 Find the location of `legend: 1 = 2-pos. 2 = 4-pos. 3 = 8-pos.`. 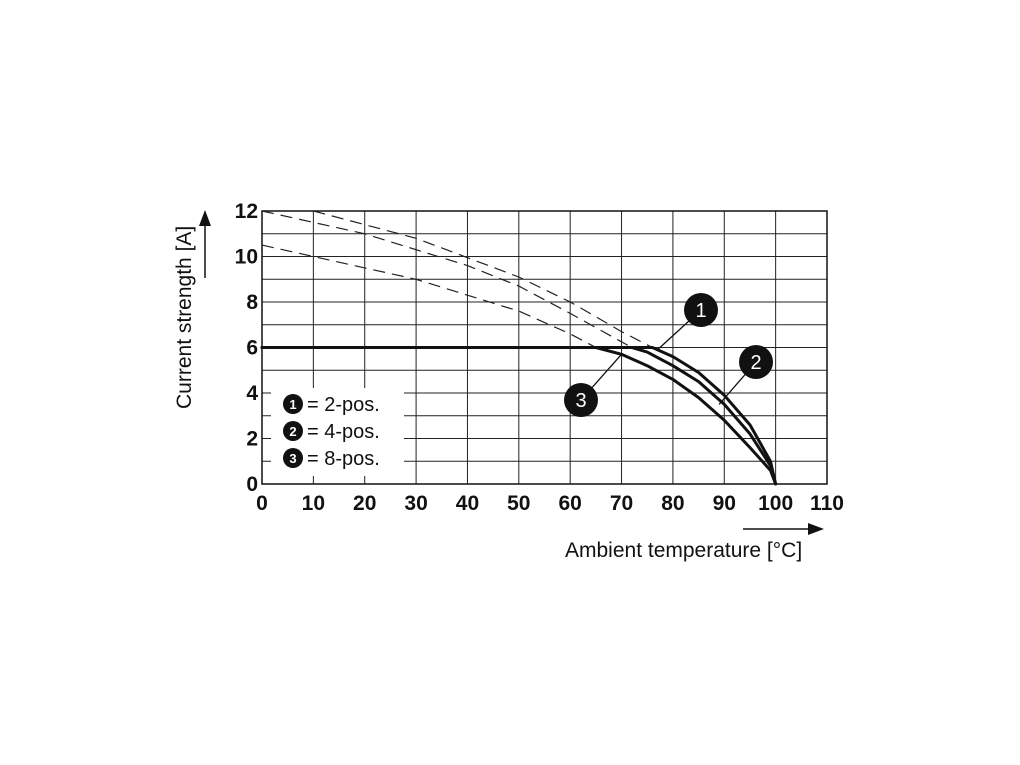

legend: 1 = 2-pos. 2 = 4-pos. 3 = 8-pos. is located at coordinates (337, 432).